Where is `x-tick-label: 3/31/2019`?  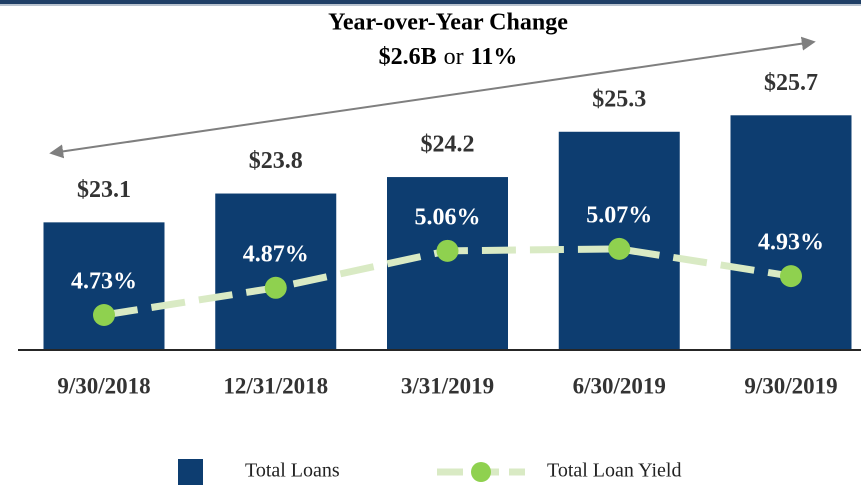
x-tick-label: 3/31/2019 is located at coordinates (447, 385).